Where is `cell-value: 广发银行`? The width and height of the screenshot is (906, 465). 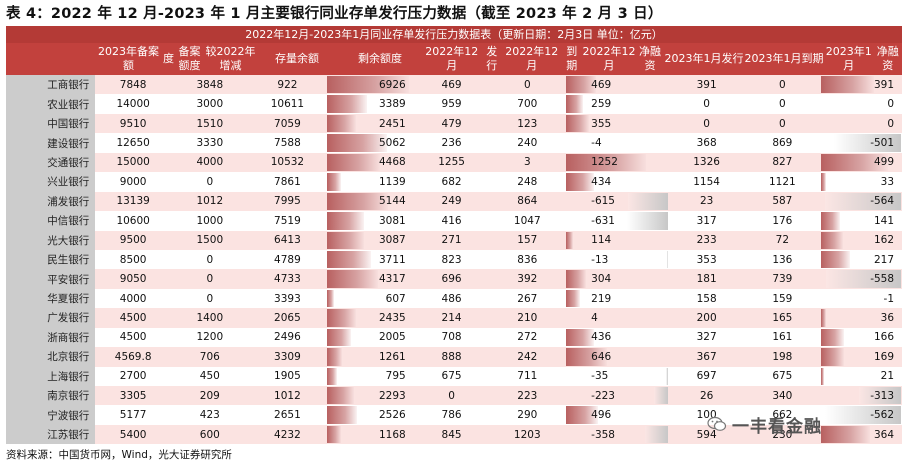 cell-value: 广发银行 is located at coordinates (68, 318).